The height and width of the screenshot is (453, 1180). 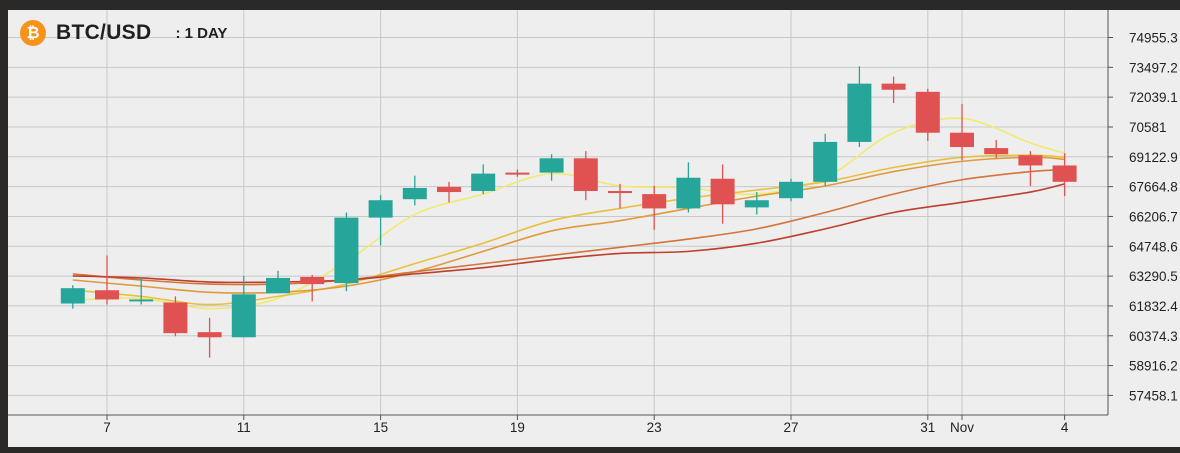 What do you see at coordinates (107, 427) in the screenshot?
I see `x-tick-label: 7` at bounding box center [107, 427].